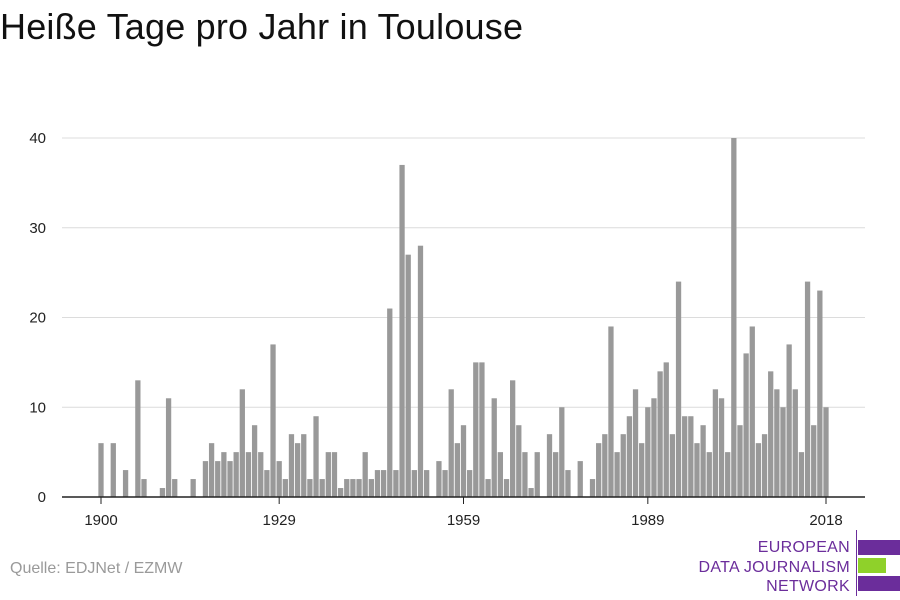 The height and width of the screenshot is (600, 900). What do you see at coordinates (808, 586) in the screenshot?
I see `logo-line-3: NETWORK` at bounding box center [808, 586].